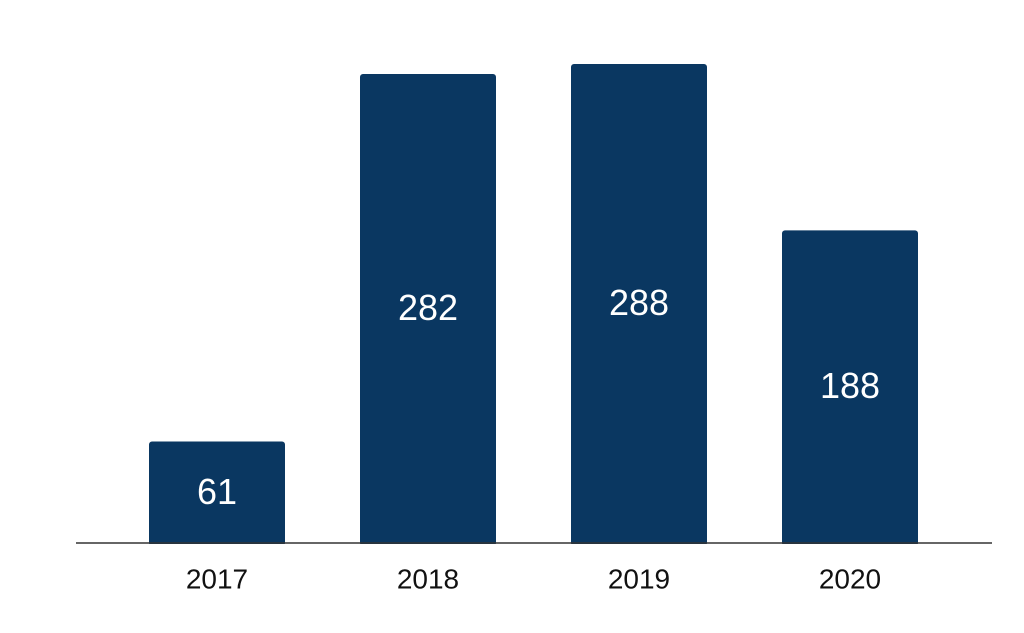 The height and width of the screenshot is (633, 1024). Describe the element at coordinates (639, 302) in the screenshot. I see `value-label: 288` at that location.